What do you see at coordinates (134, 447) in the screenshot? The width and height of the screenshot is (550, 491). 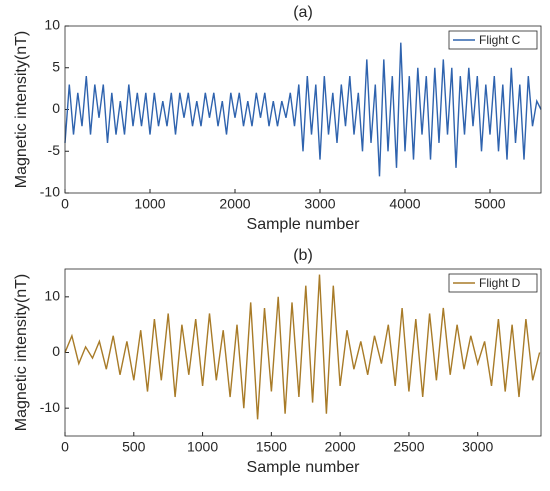 I see `x-tick-label: 500` at bounding box center [134, 447].